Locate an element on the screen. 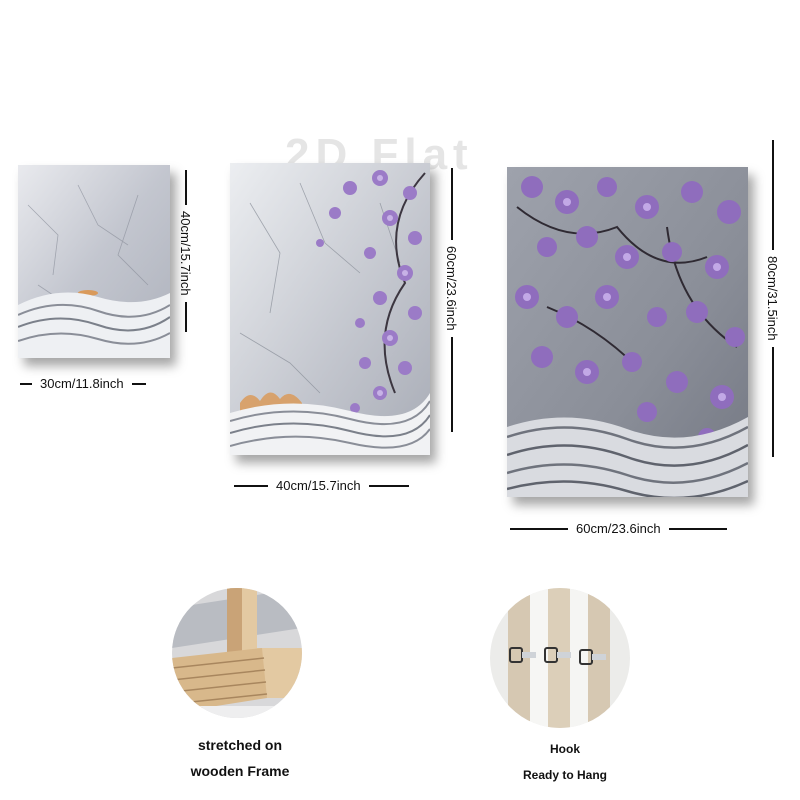 The image size is (800, 800). width-dimension-medium: 40cm/15.7inch is located at coordinates (321, 485).